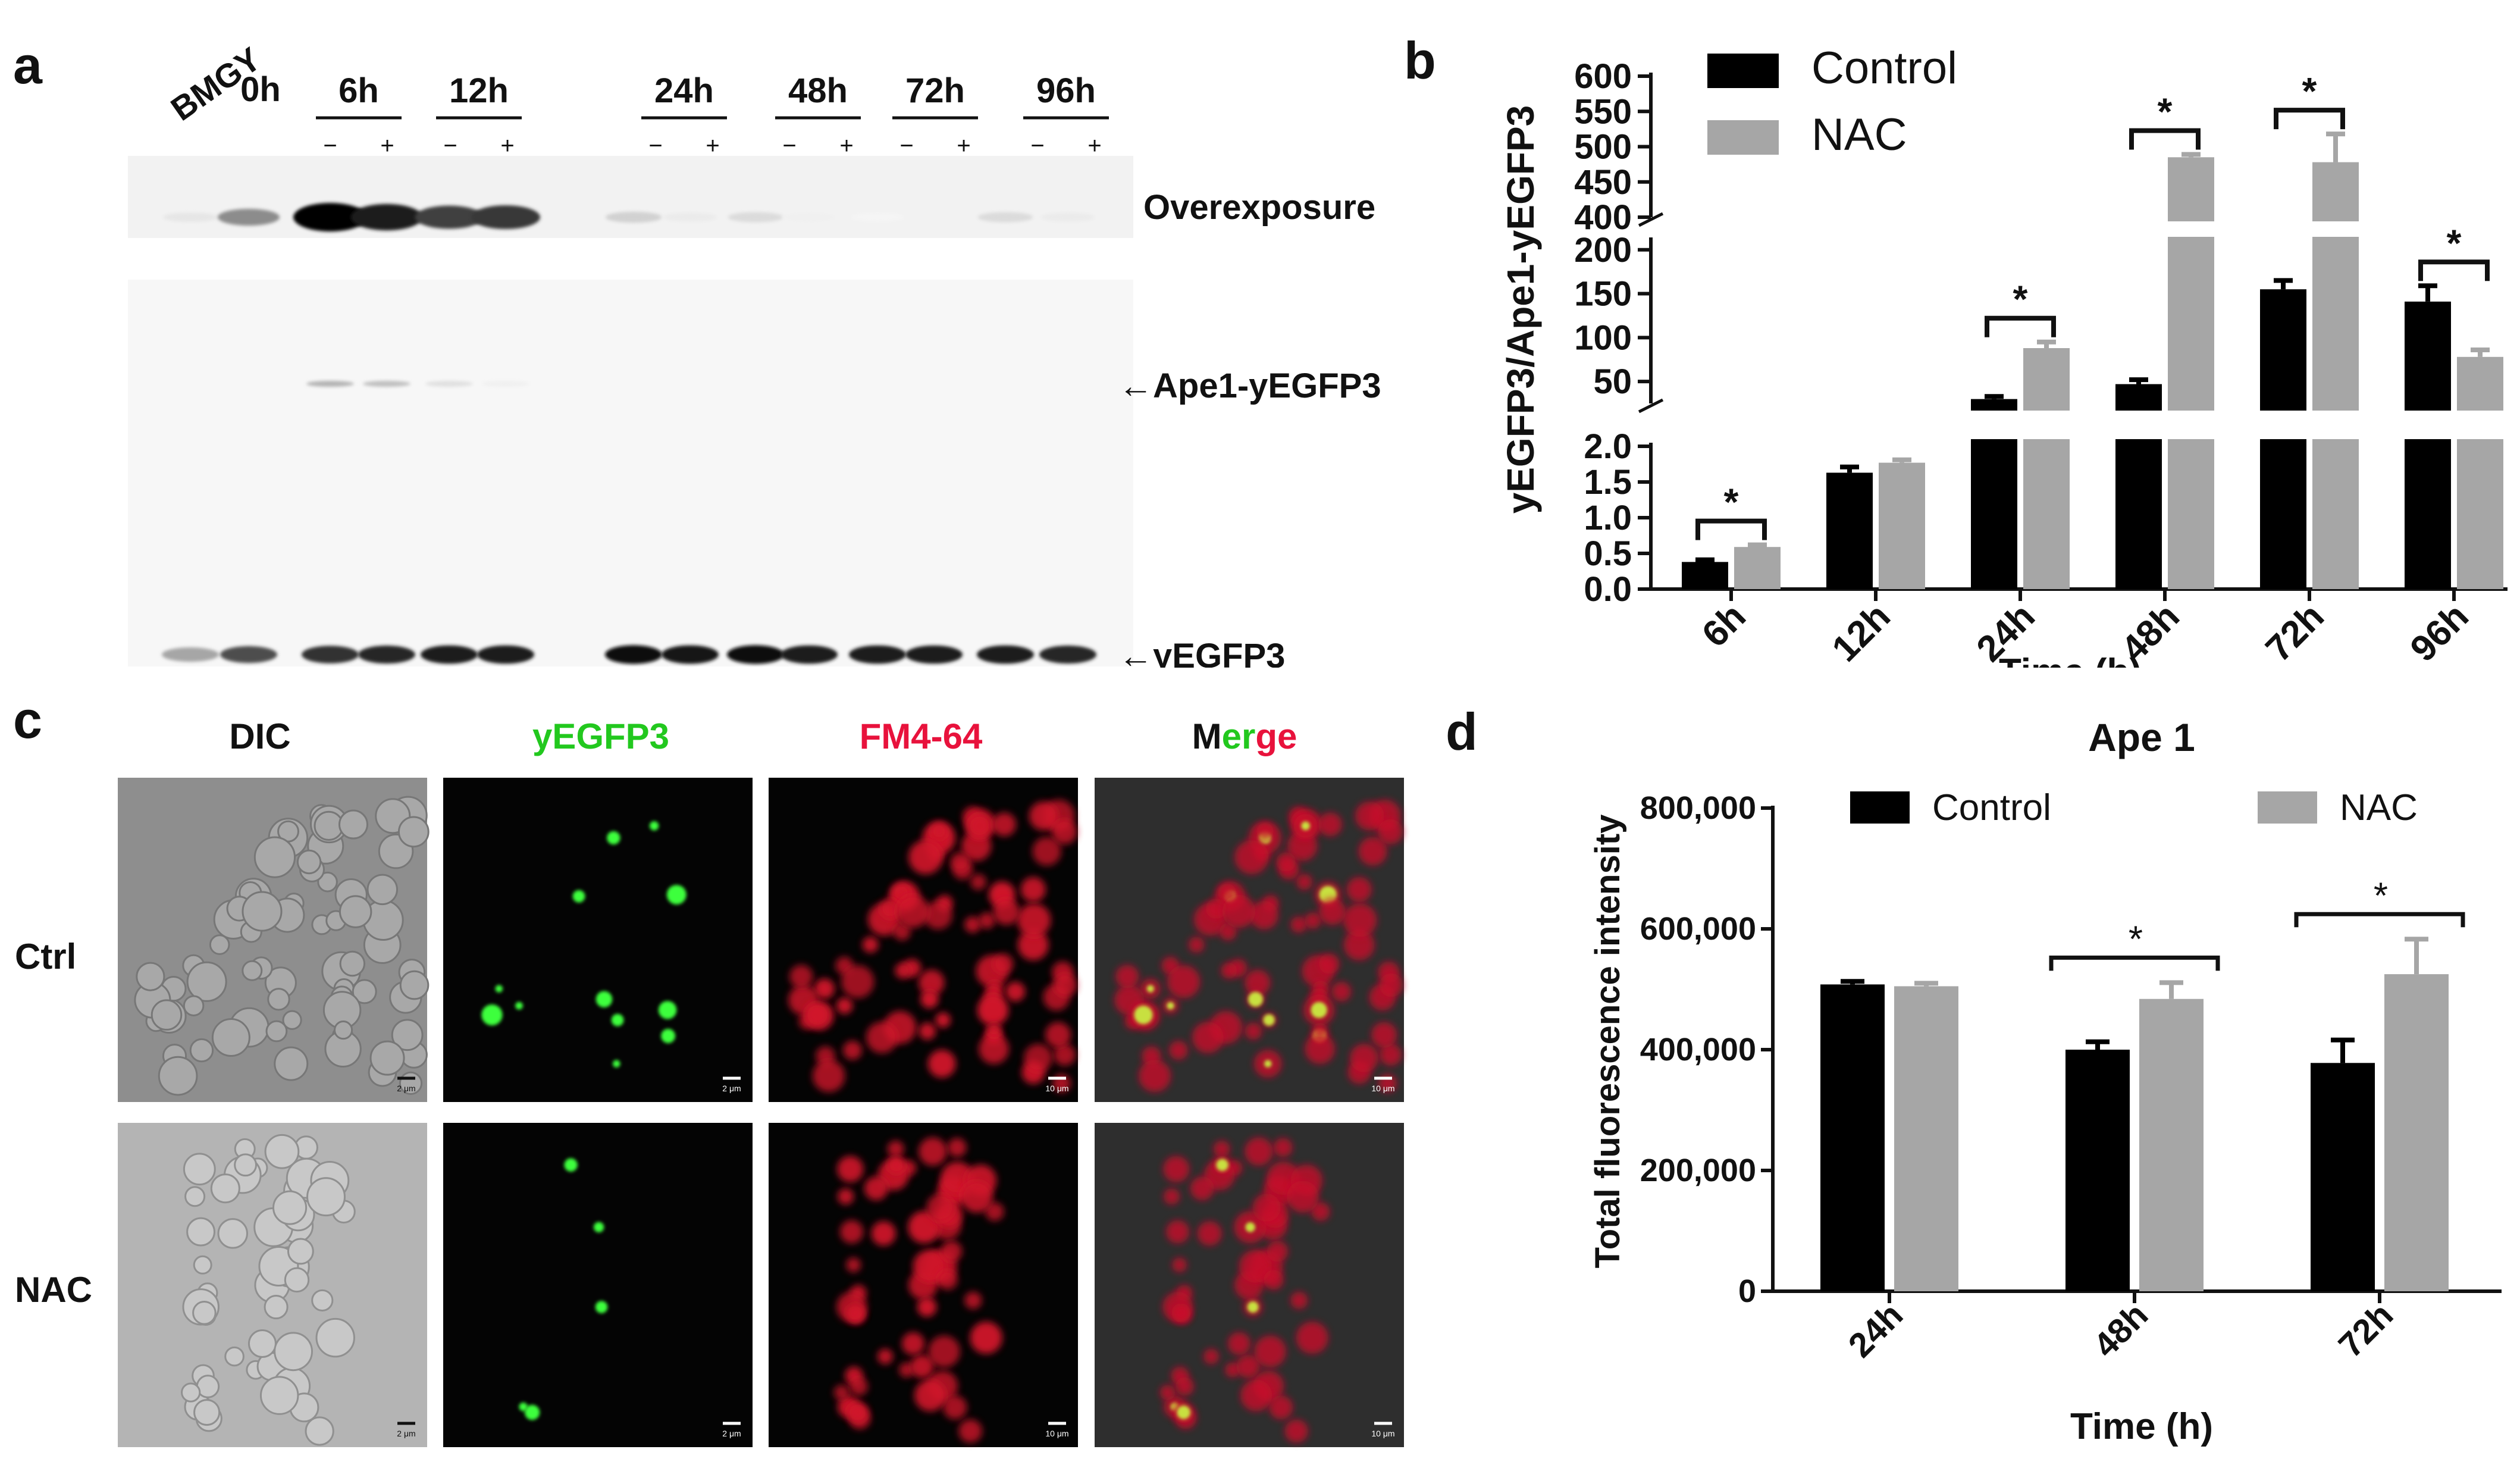 The height and width of the screenshot is (1465, 2520). I want to click on chart-d-bar-nac, so click(2171, 1144).